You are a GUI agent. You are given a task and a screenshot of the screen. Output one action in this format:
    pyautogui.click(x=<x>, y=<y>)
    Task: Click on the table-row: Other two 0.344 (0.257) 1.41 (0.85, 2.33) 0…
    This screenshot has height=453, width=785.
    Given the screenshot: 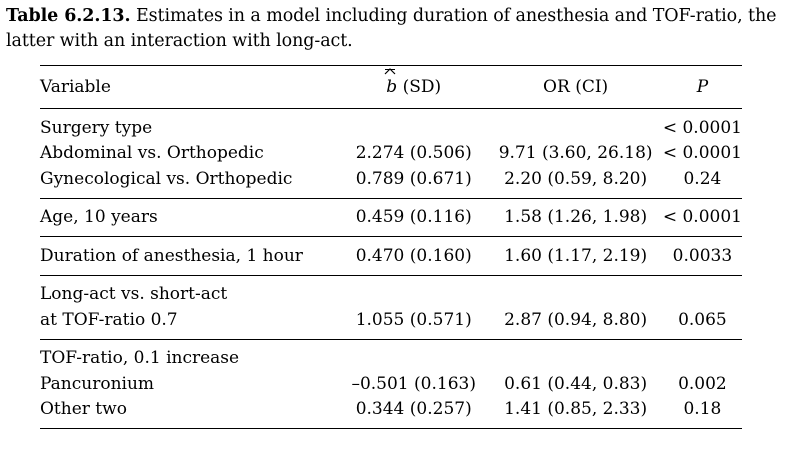 What is the action you would take?
    pyautogui.click(x=391, y=412)
    